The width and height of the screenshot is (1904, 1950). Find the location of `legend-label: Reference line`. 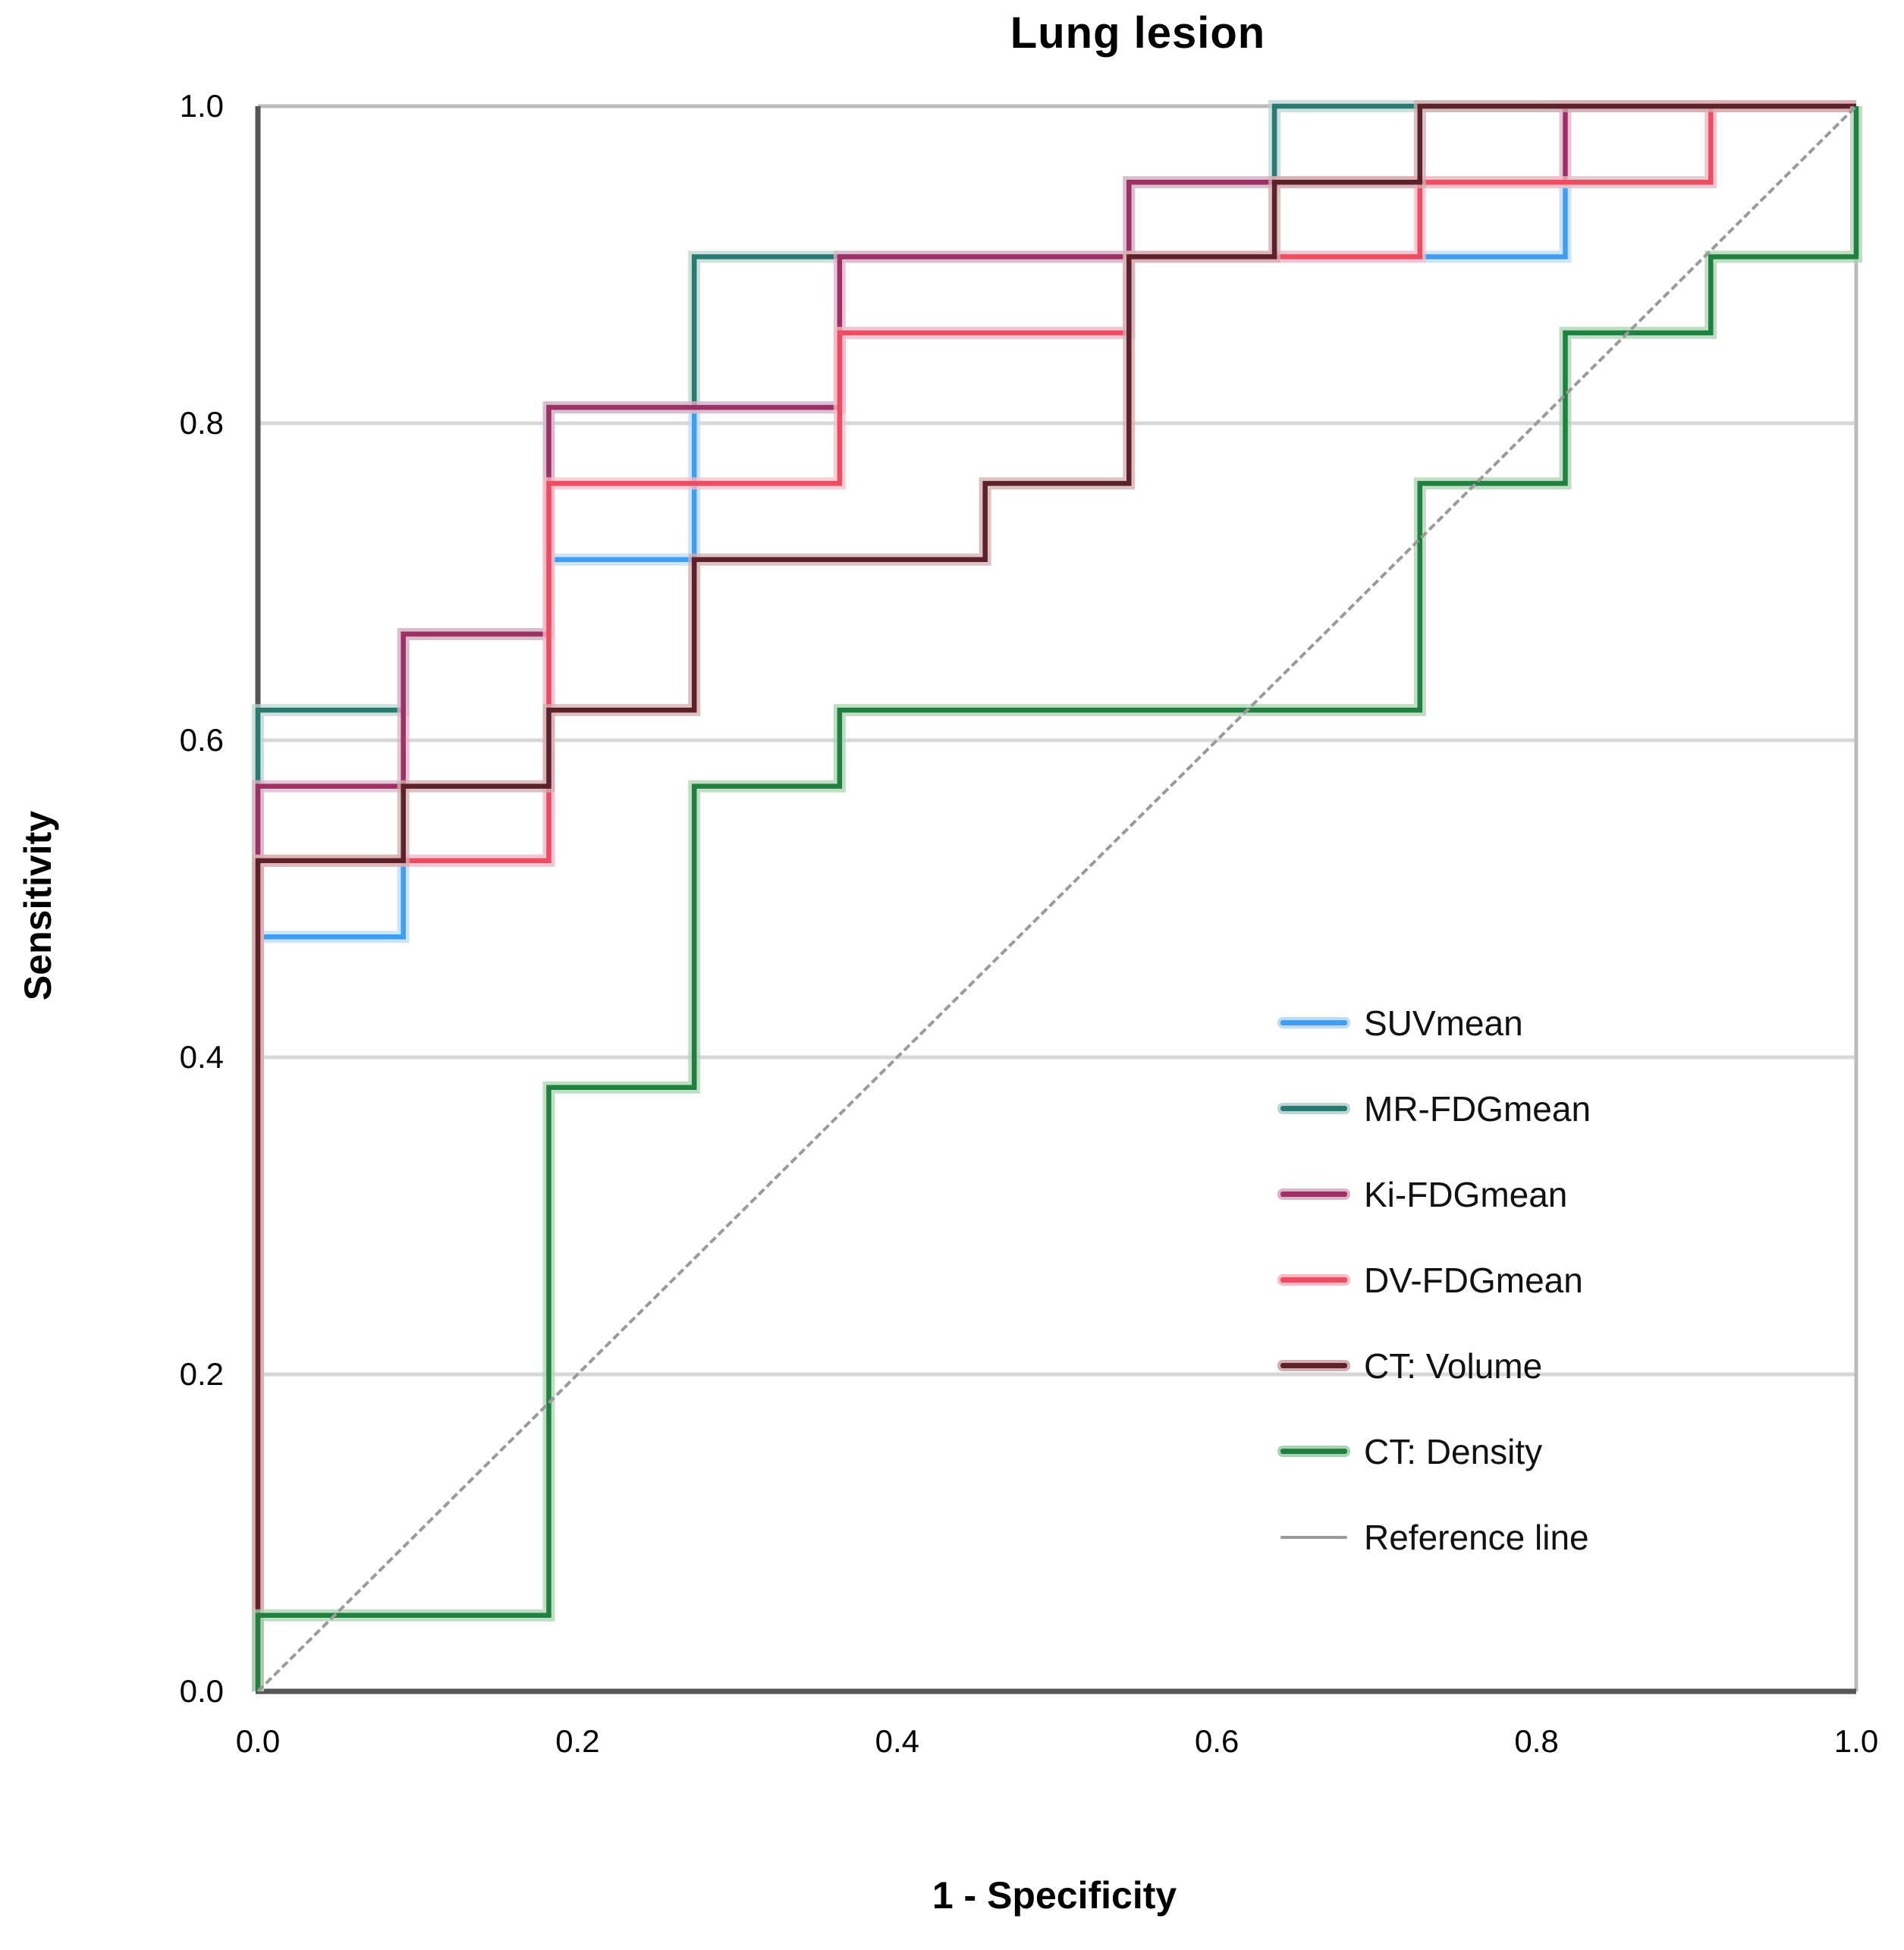

legend-label: Reference line is located at coordinates (1477, 1537).